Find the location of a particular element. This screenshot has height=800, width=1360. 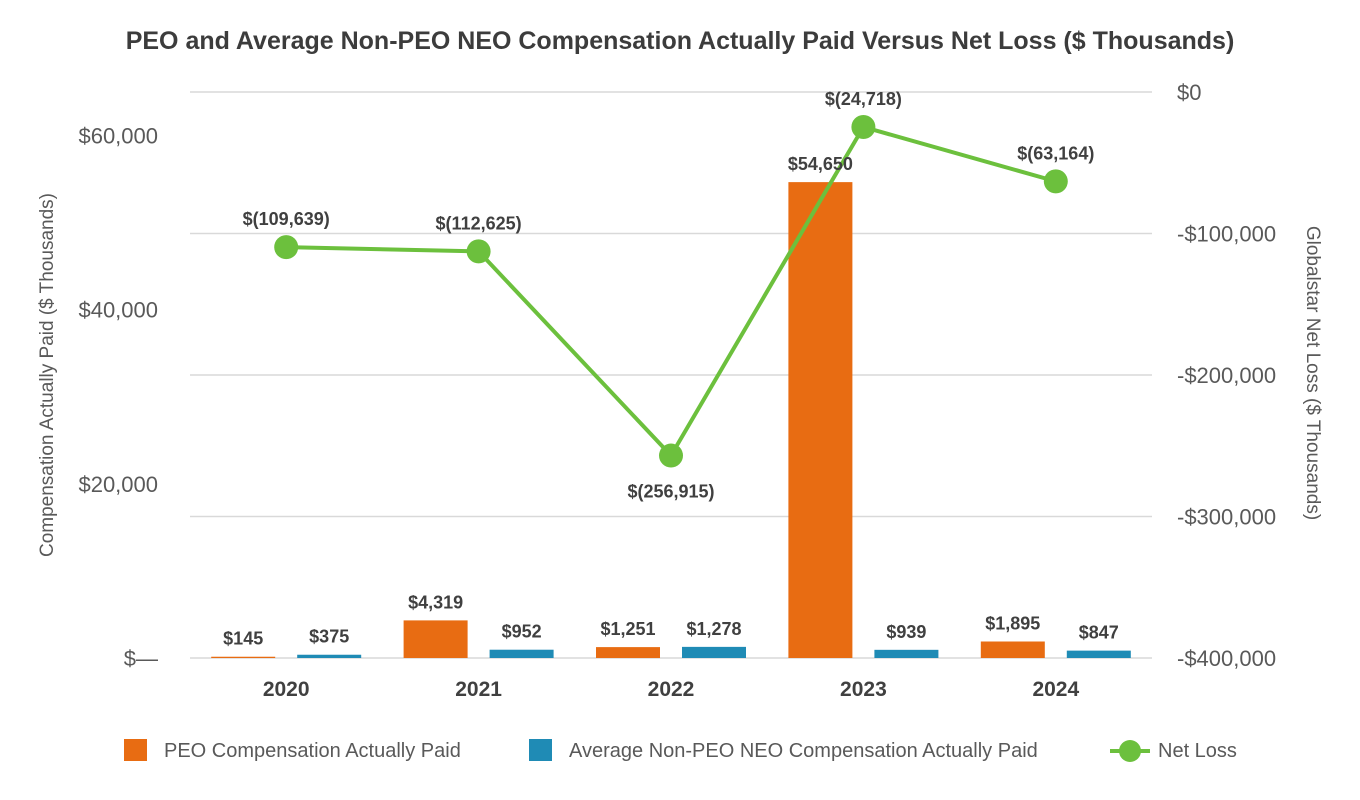

net-loss-data-label: $(63,164) is located at coordinates (1055, 153).